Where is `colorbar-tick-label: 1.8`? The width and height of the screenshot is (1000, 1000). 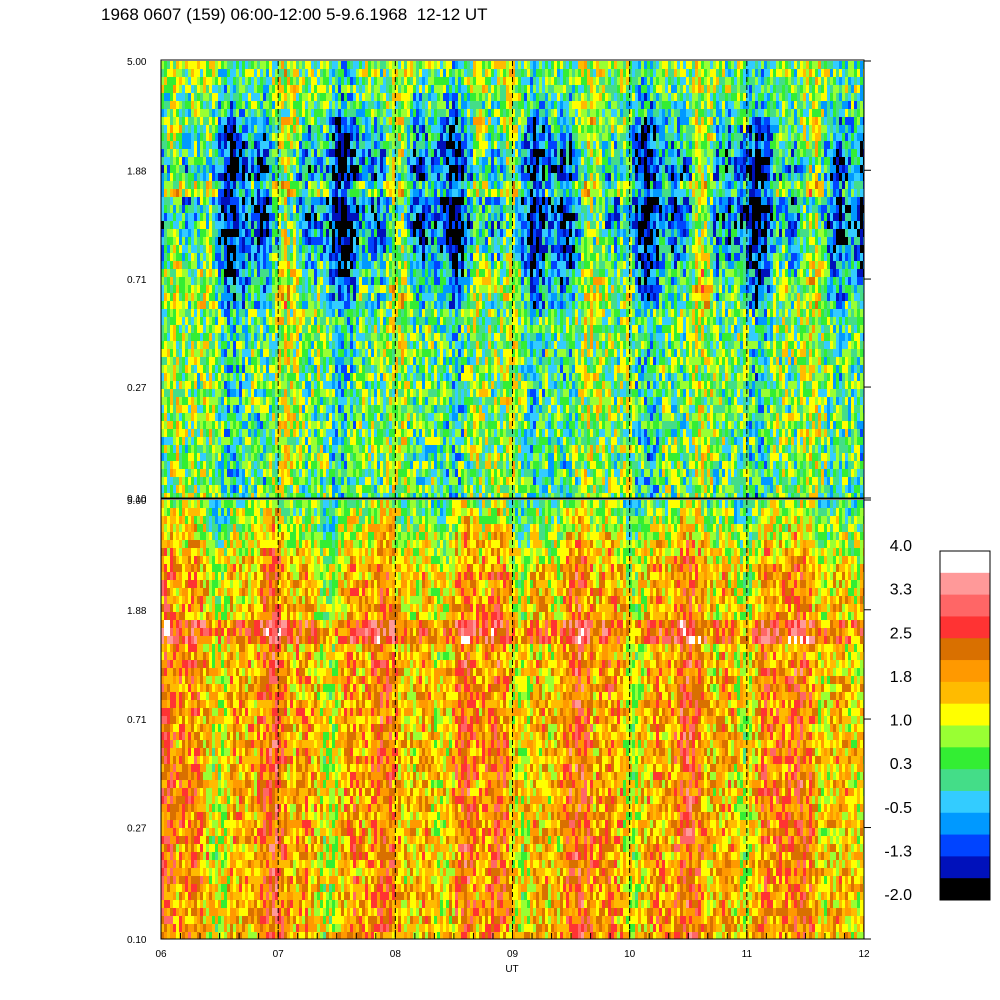
colorbar-tick-label: 1.8 is located at coordinates (901, 677).